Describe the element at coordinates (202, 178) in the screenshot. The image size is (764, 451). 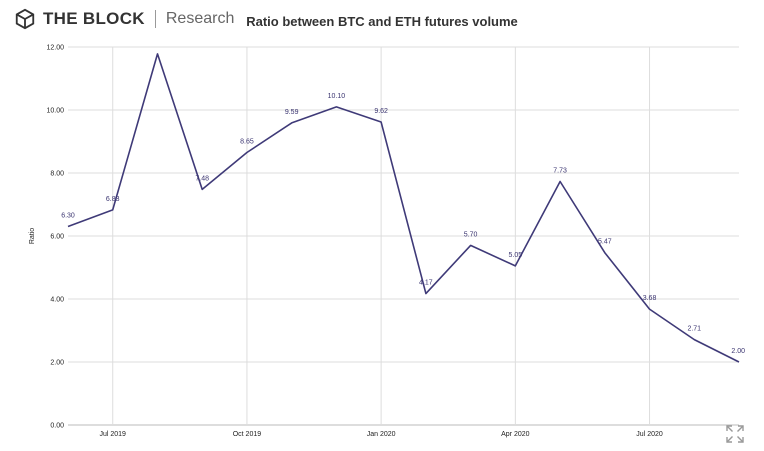
I see `data-label: 7.48` at that location.